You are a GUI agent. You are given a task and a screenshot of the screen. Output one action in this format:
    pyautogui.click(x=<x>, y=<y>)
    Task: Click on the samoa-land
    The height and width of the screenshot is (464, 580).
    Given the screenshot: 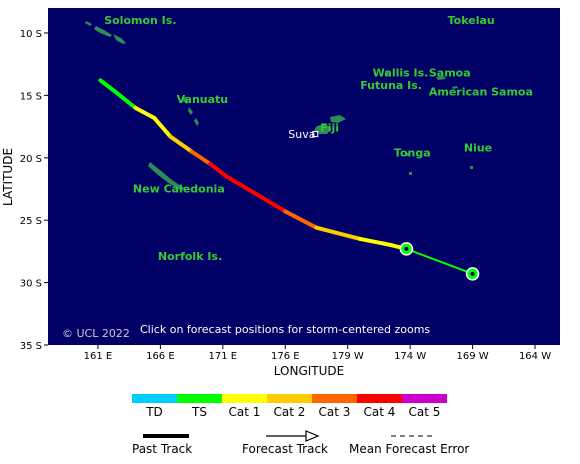 What is the action you would take?
    pyautogui.click(x=441, y=78)
    